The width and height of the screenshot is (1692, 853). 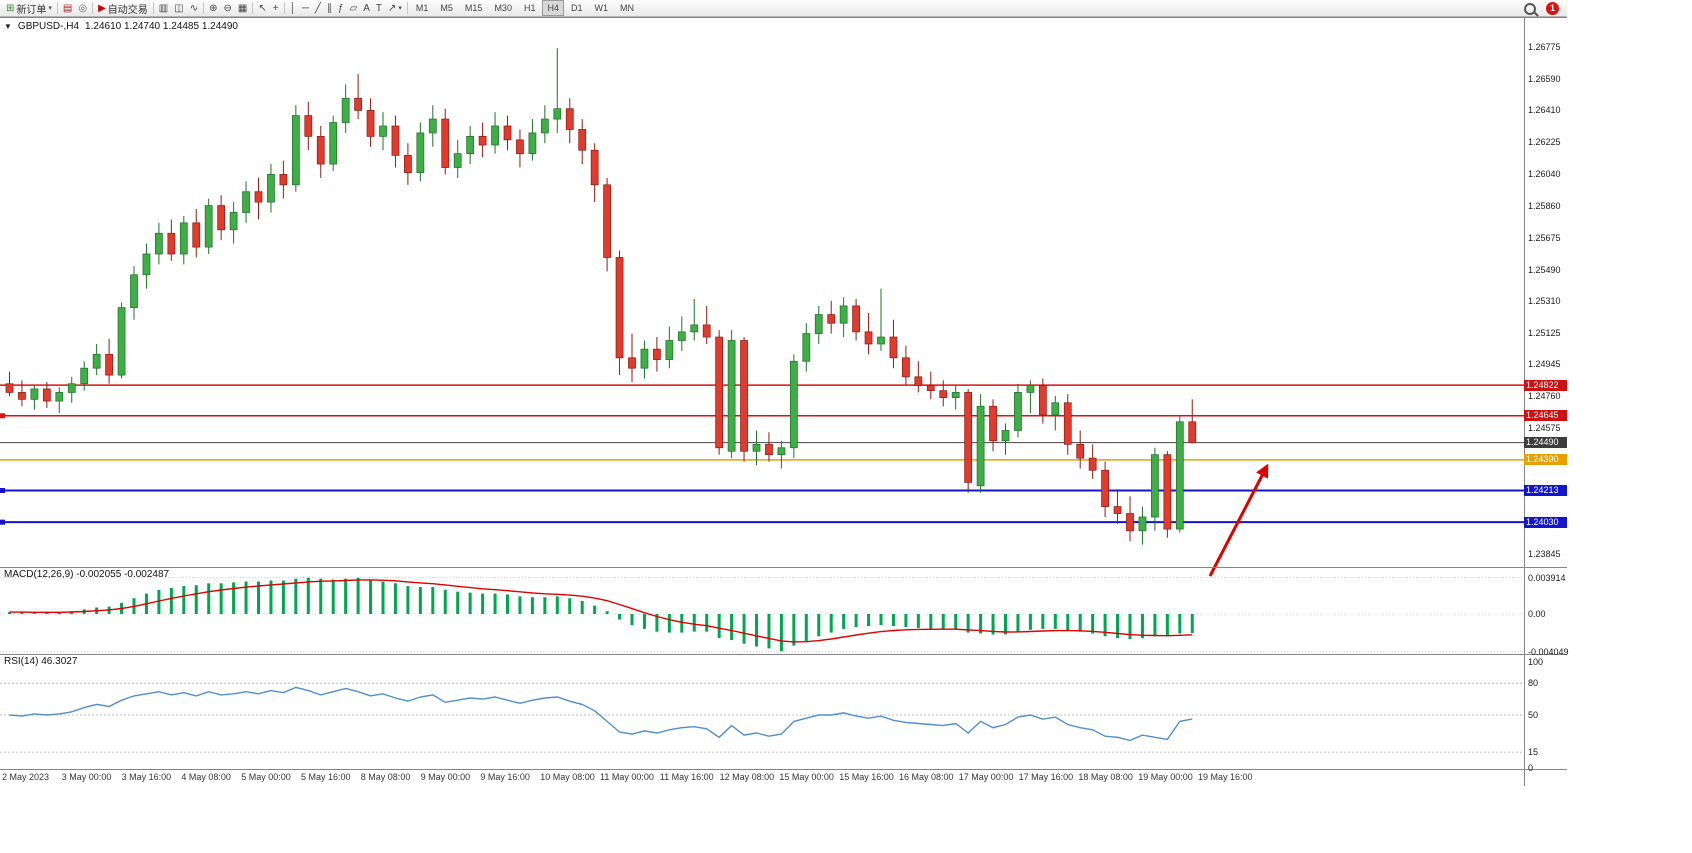 I want to click on horizontal-lines, so click(x=762, y=454).